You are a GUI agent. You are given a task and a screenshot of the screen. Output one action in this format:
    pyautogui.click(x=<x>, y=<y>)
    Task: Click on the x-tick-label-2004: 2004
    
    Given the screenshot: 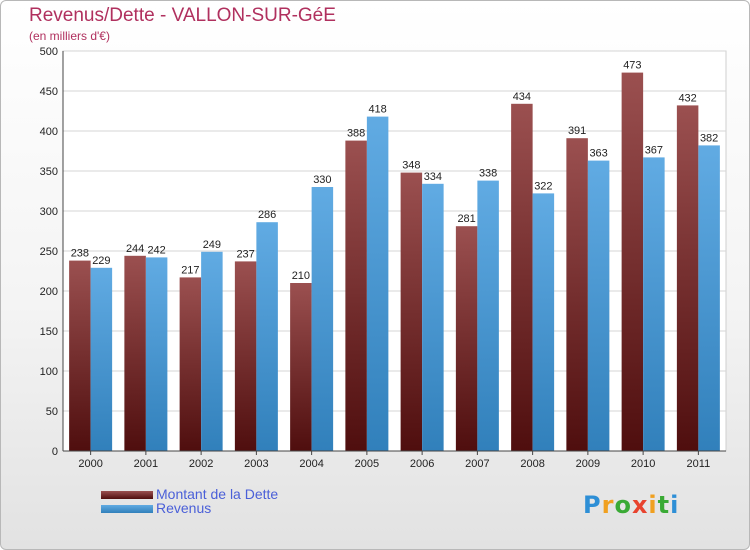 What is the action you would take?
    pyautogui.click(x=311, y=464)
    